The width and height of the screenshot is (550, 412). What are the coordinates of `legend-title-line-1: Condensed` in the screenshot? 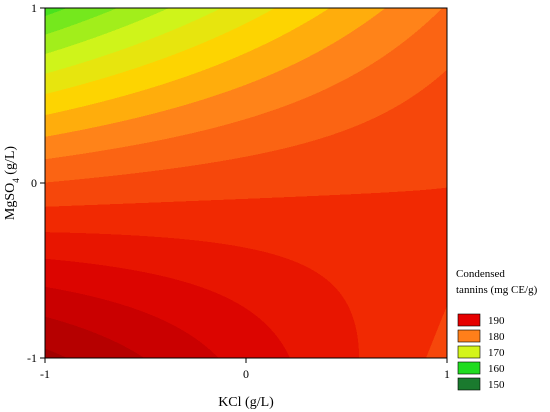 It's located at (480, 274).